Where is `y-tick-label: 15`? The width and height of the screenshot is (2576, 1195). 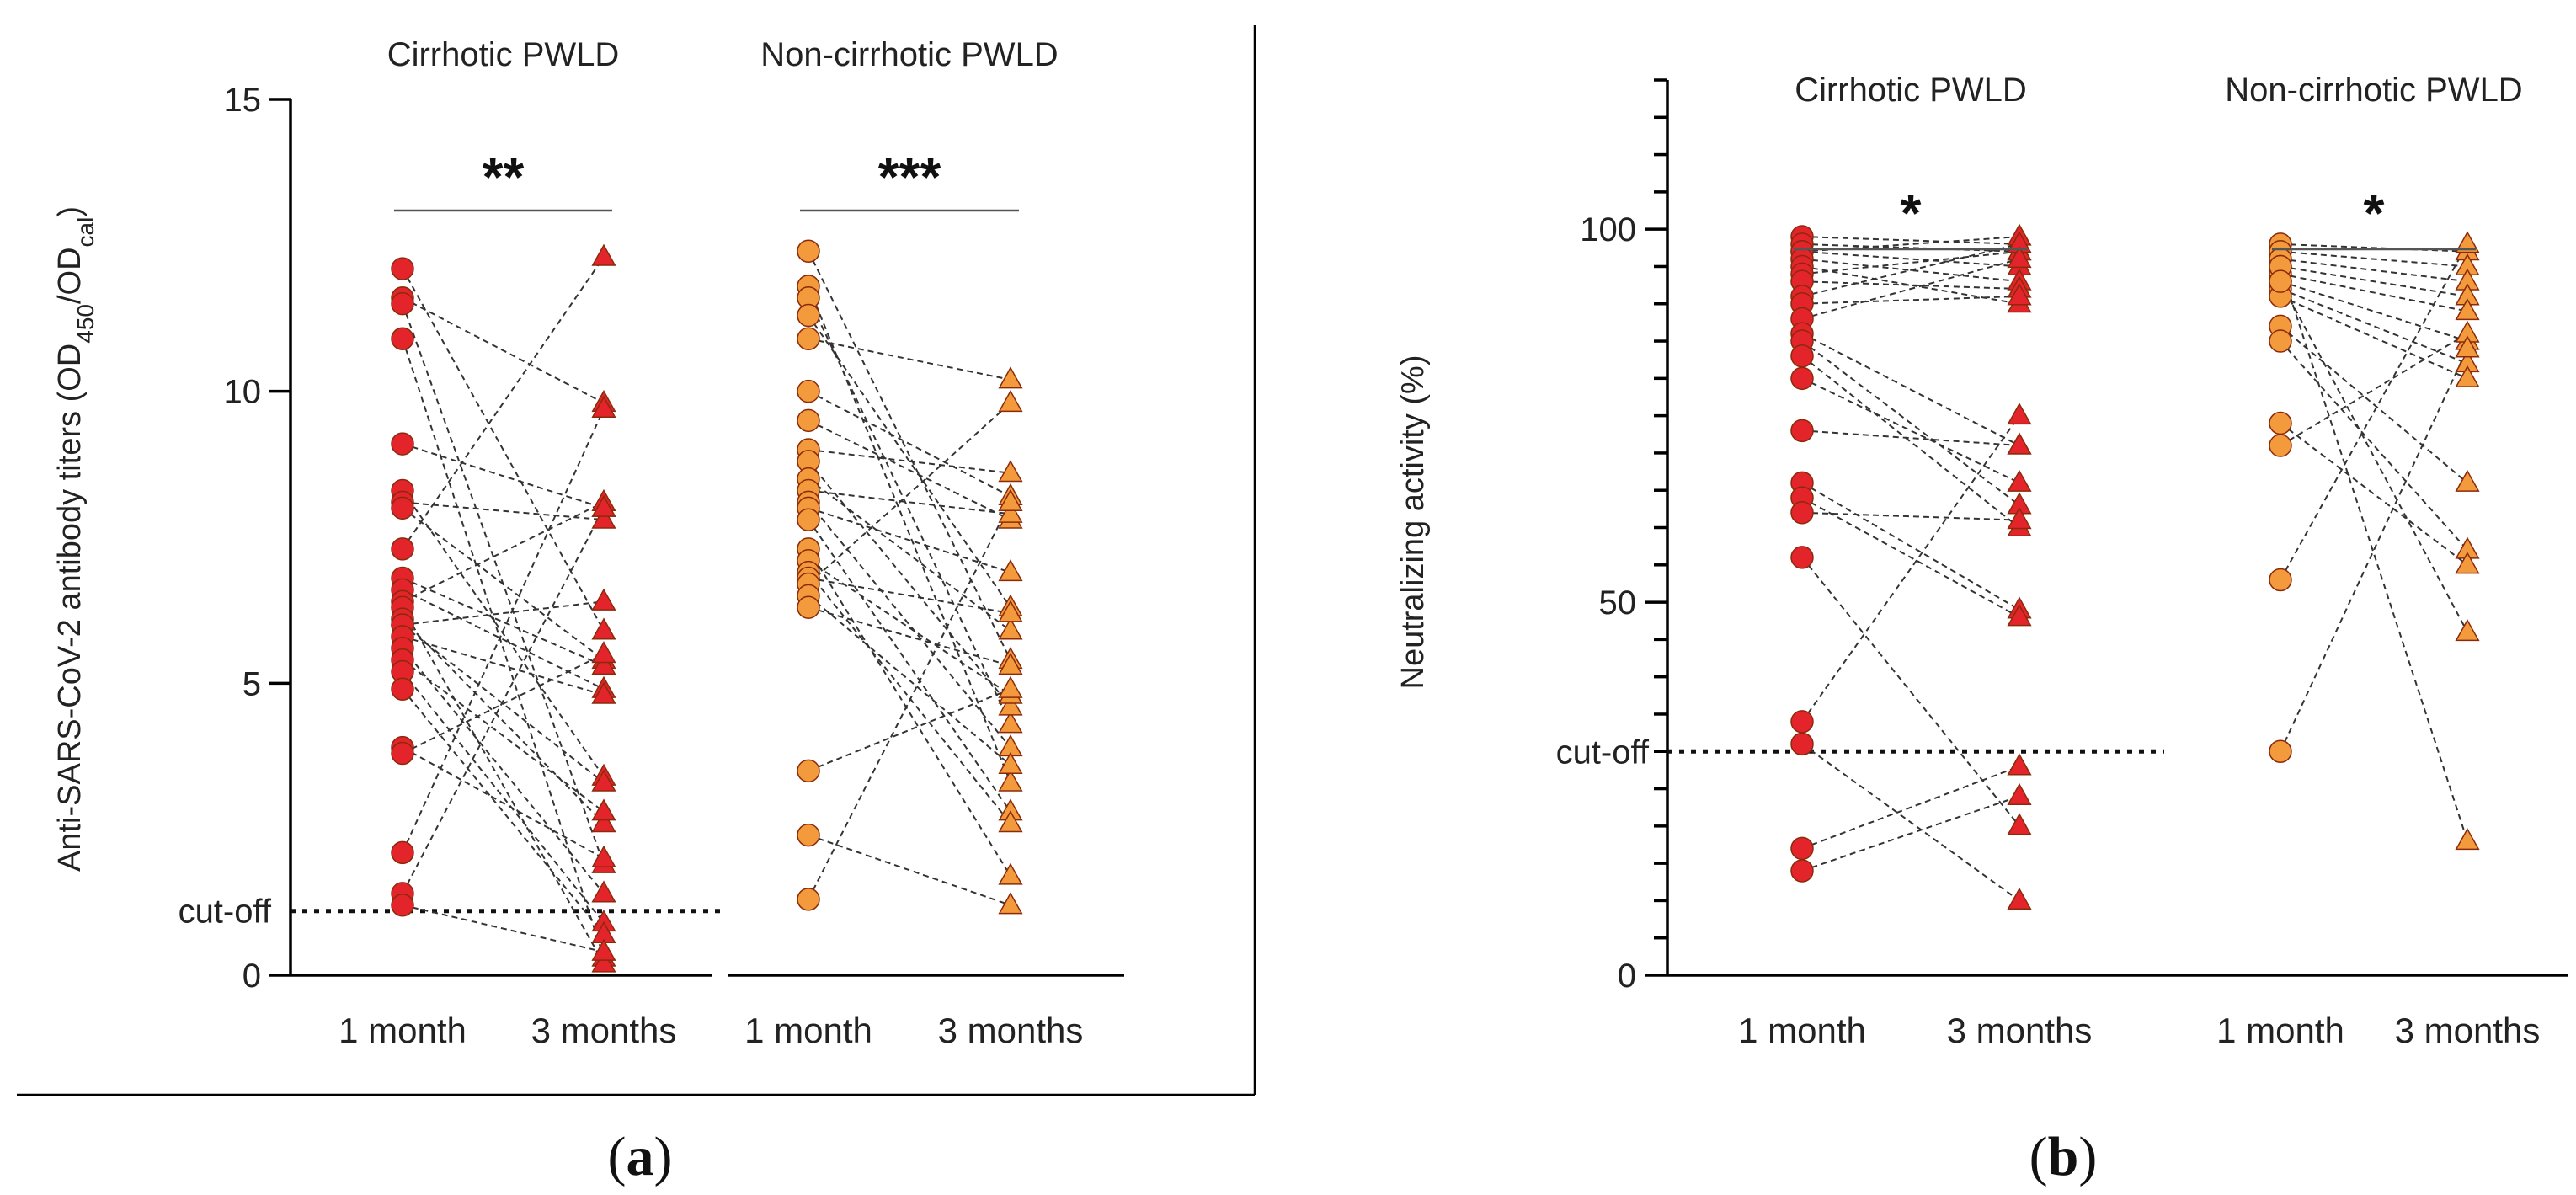 y-tick-label: 15 is located at coordinates (243, 100).